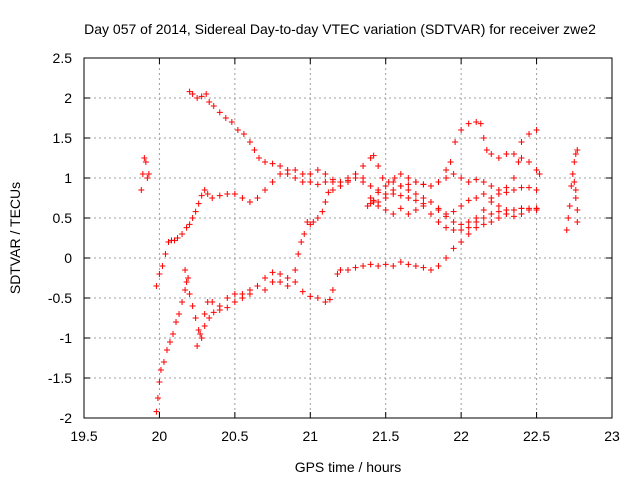 Image resolution: width=640 pixels, height=480 pixels. What do you see at coordinates (461, 436) in the screenshot?
I see `x-tick-label: 22` at bounding box center [461, 436].